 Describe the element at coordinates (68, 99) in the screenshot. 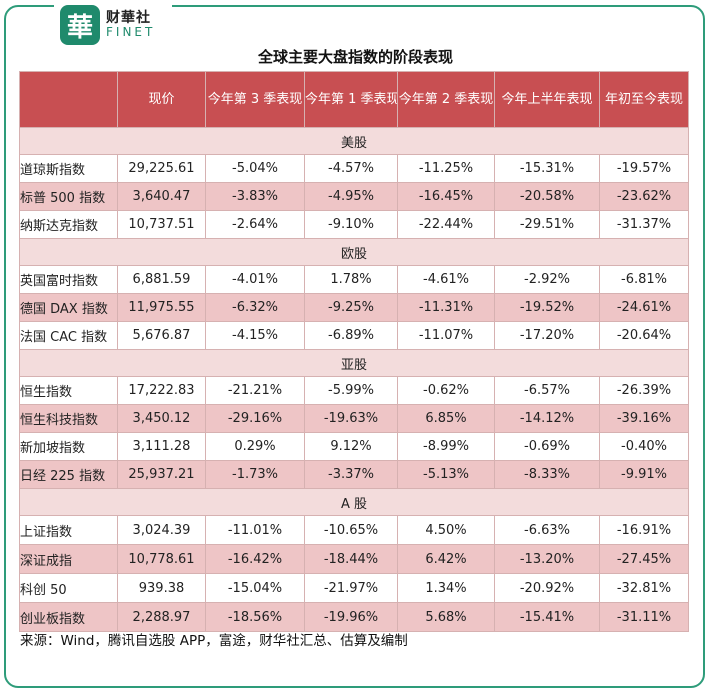

I see `header-cell` at that location.